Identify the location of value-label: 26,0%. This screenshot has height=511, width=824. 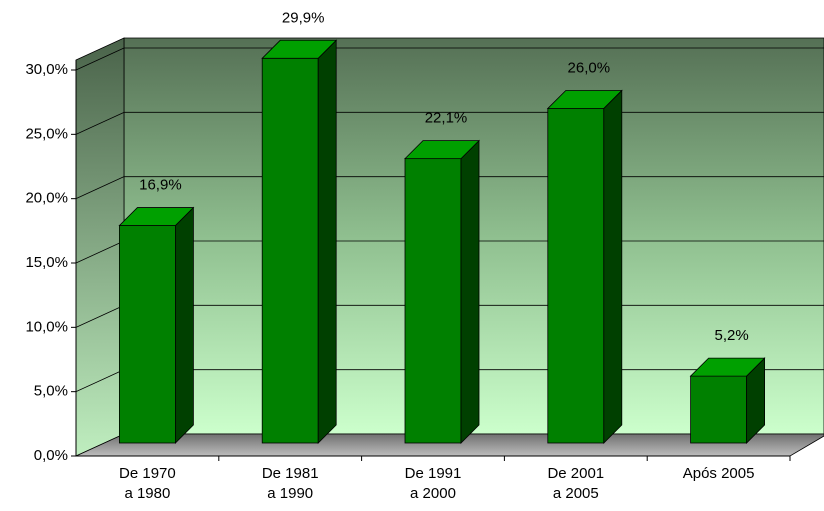
(589, 67).